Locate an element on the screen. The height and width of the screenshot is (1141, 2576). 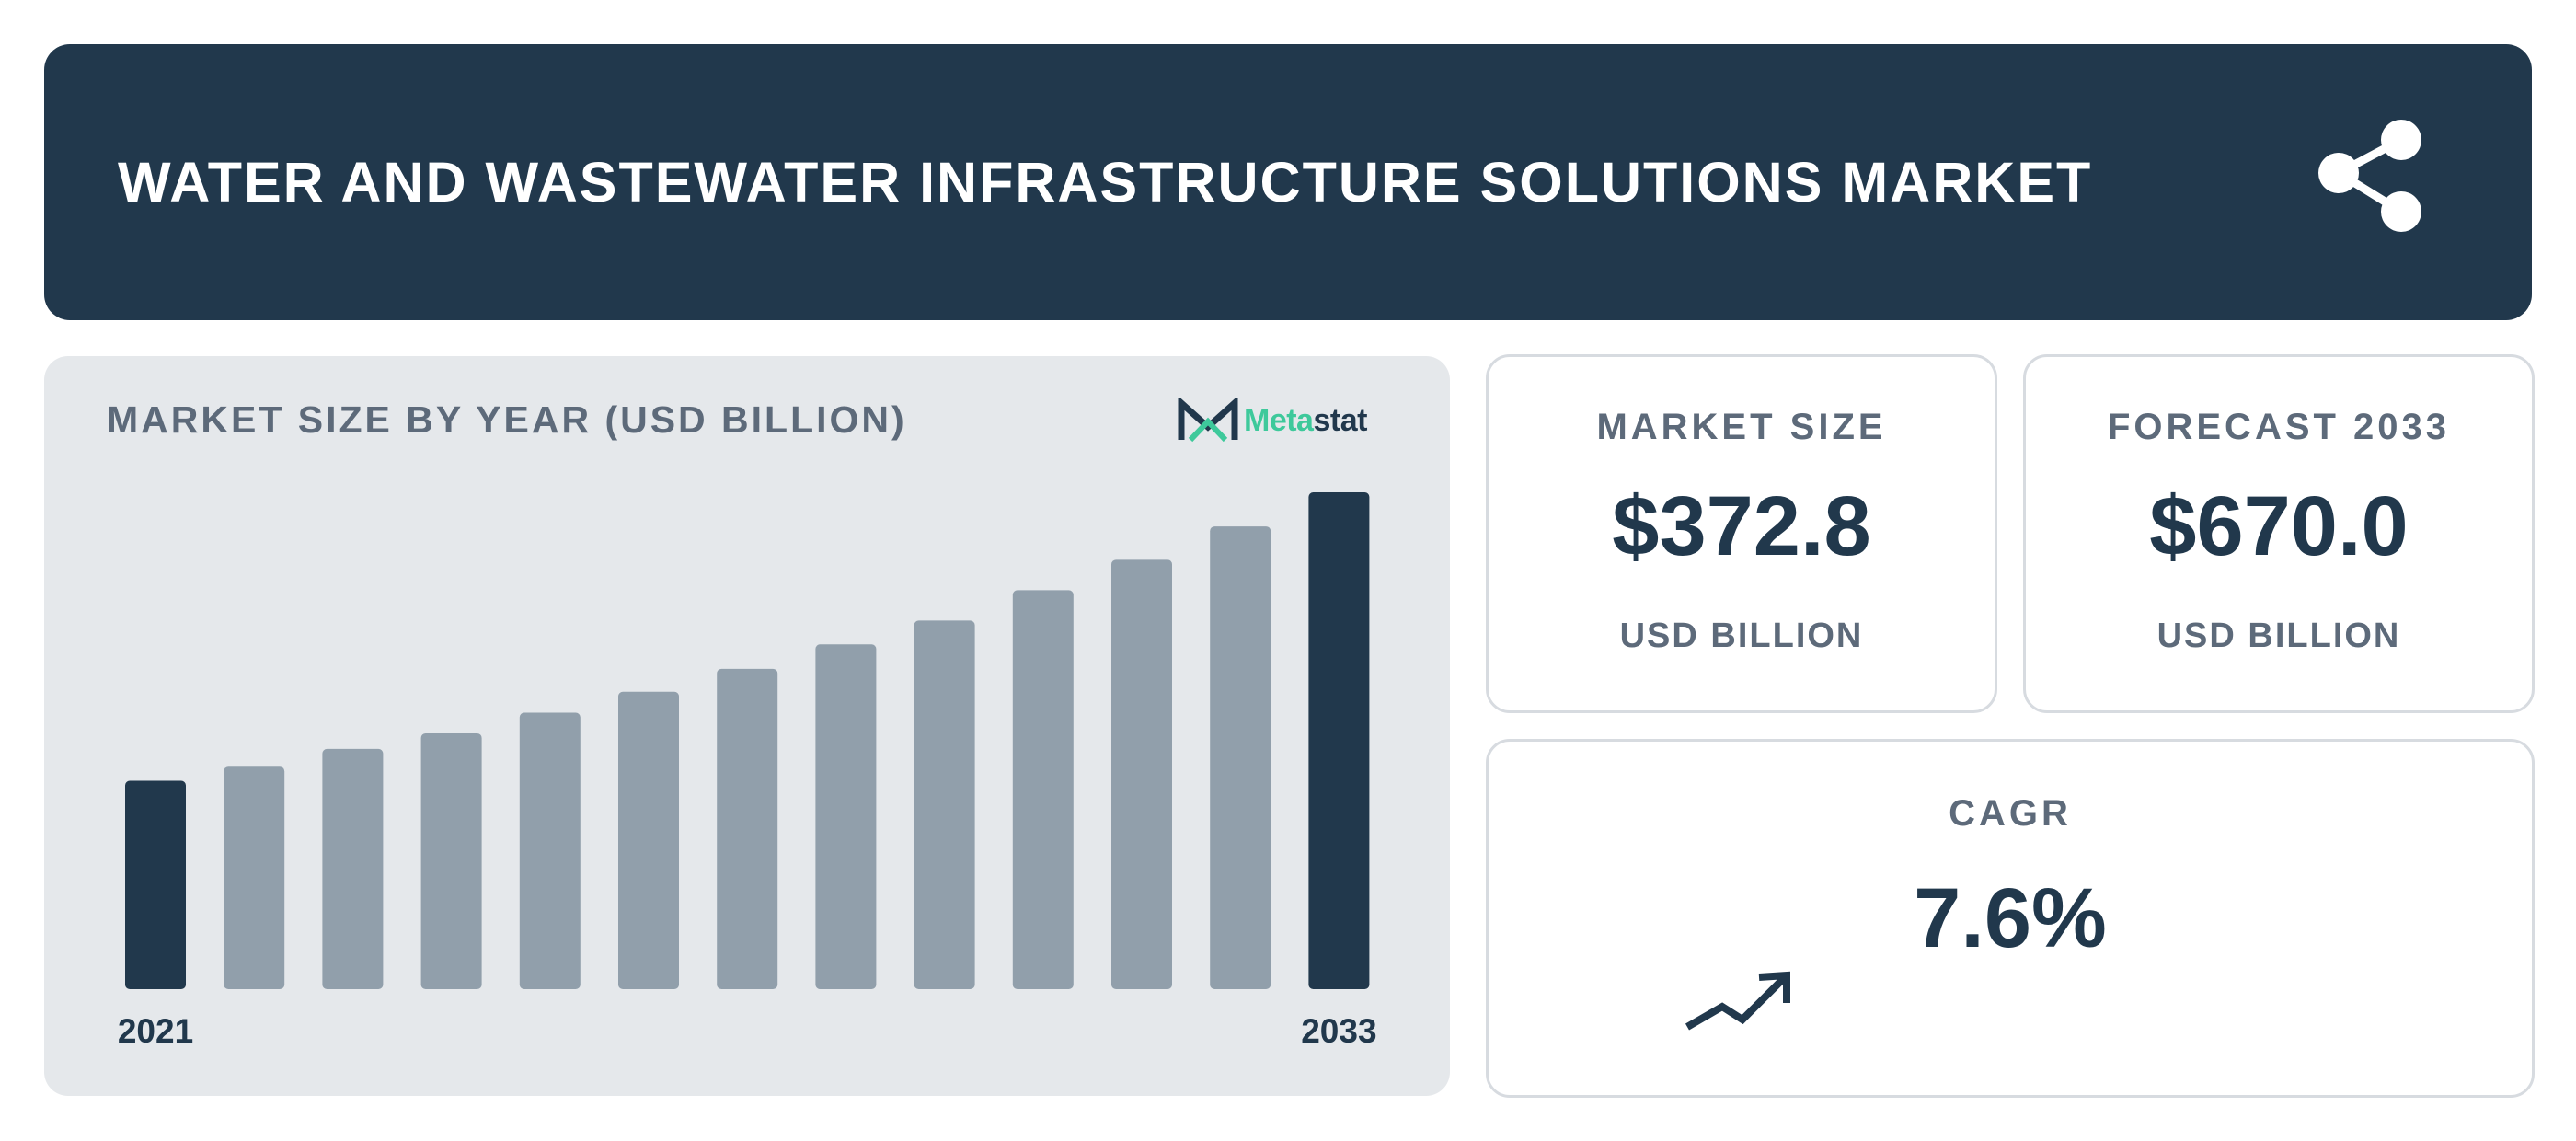
market-size-value: $372.8 is located at coordinates (1741, 526).